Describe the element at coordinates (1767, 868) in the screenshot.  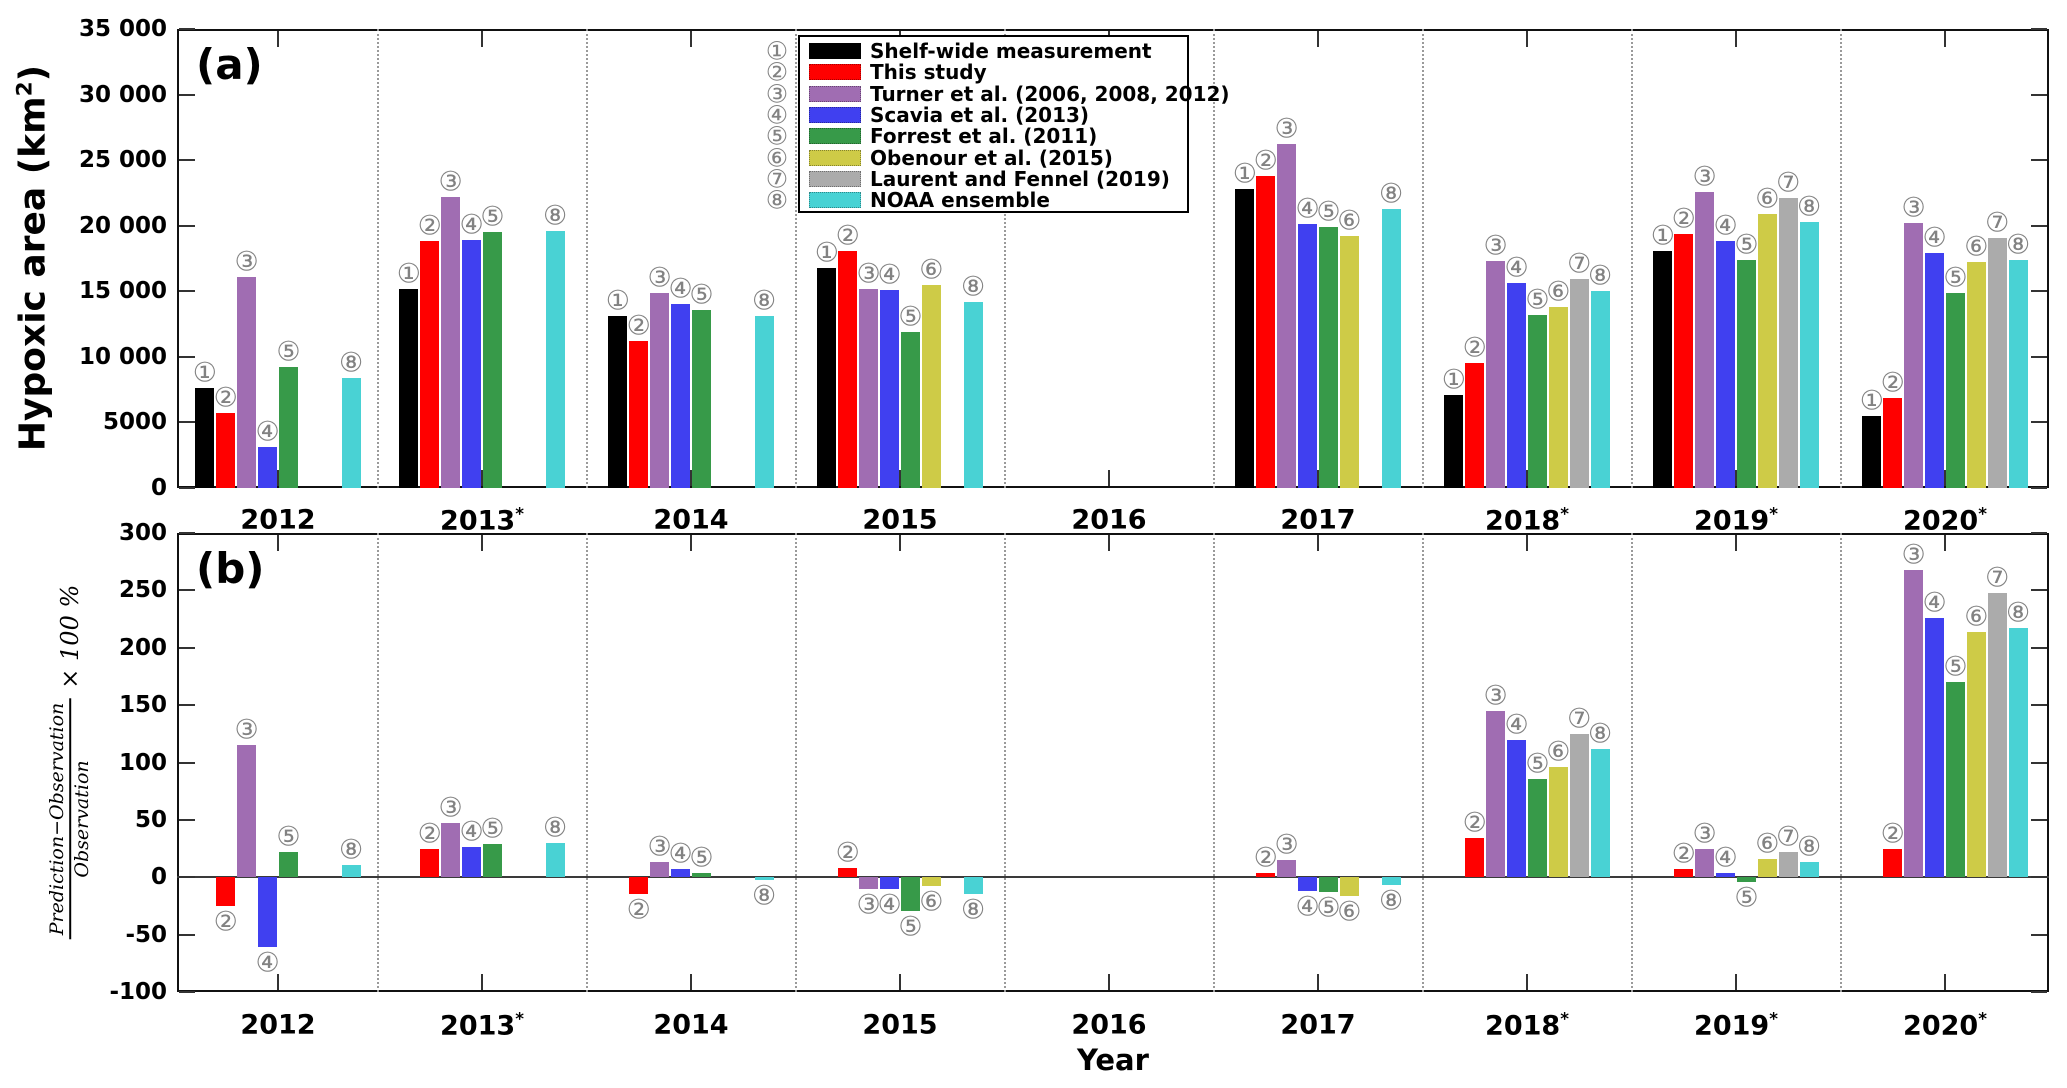
I see `bar-b-2019-series6` at that location.